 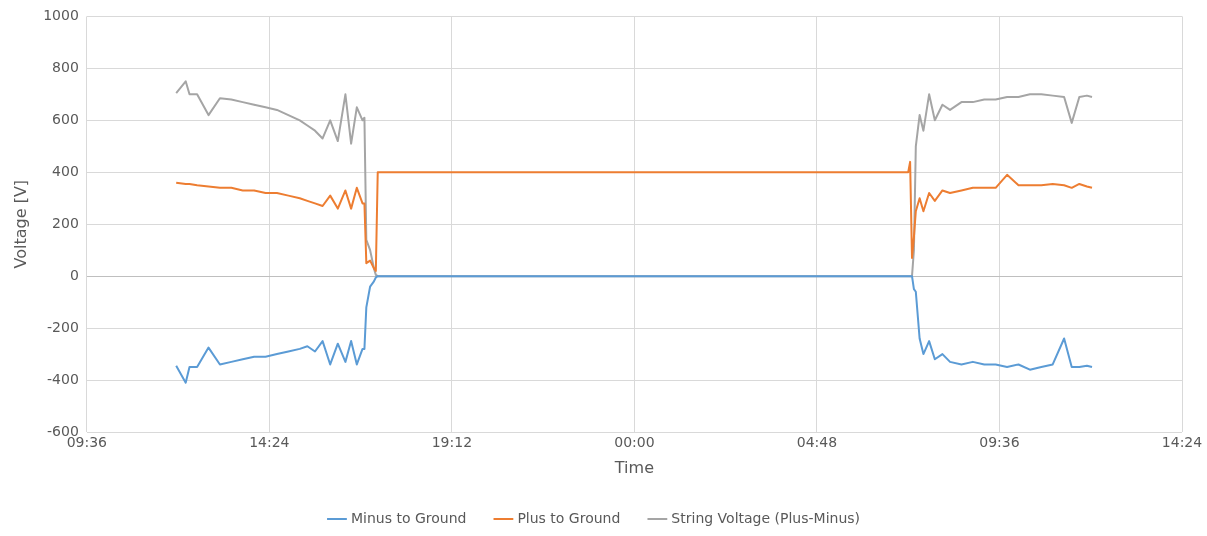 I want to click on x-tick-label: 04:48, so click(x=817, y=442).